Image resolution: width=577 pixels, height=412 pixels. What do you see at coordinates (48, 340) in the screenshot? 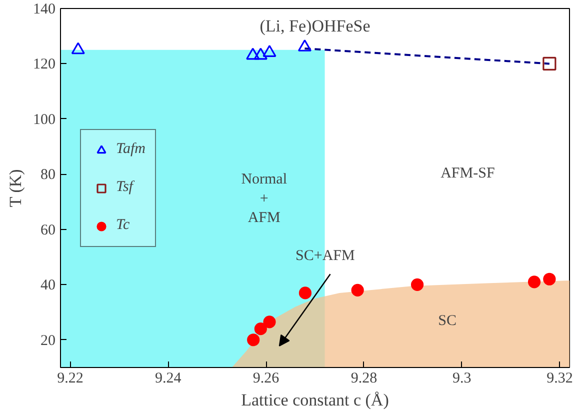
I see `y-tick-label: 20` at bounding box center [48, 340].